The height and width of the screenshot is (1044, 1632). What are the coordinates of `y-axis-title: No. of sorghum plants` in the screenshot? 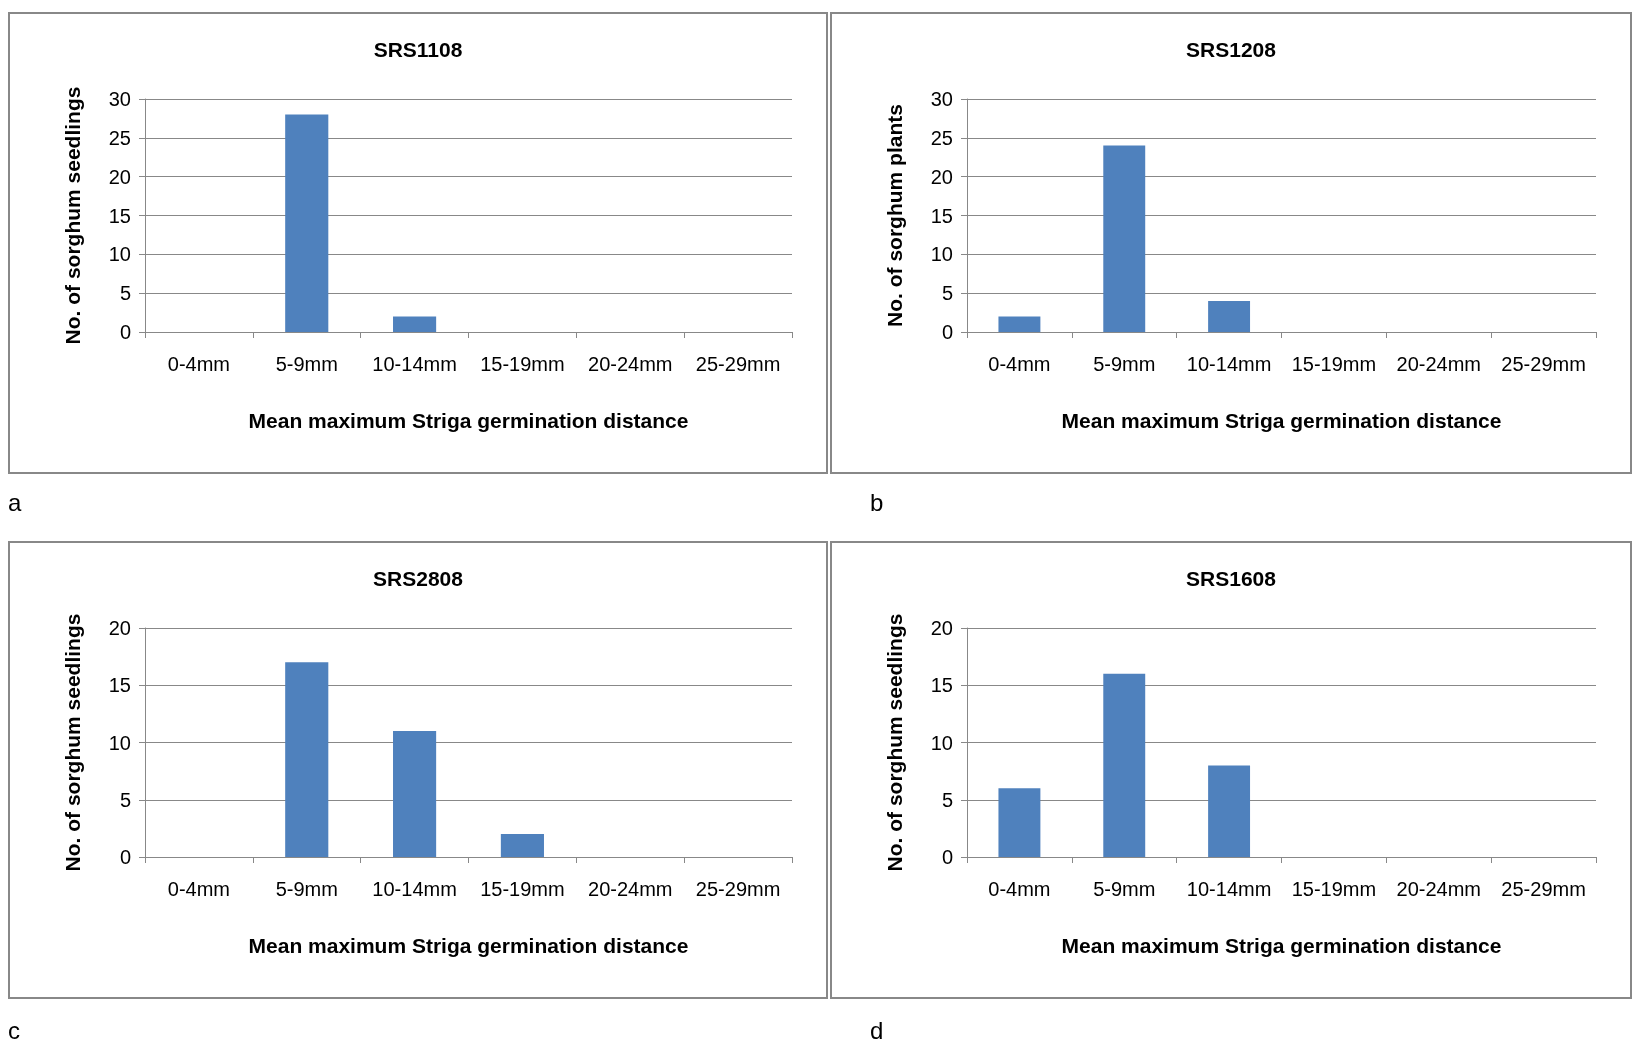 It's located at (894, 215).